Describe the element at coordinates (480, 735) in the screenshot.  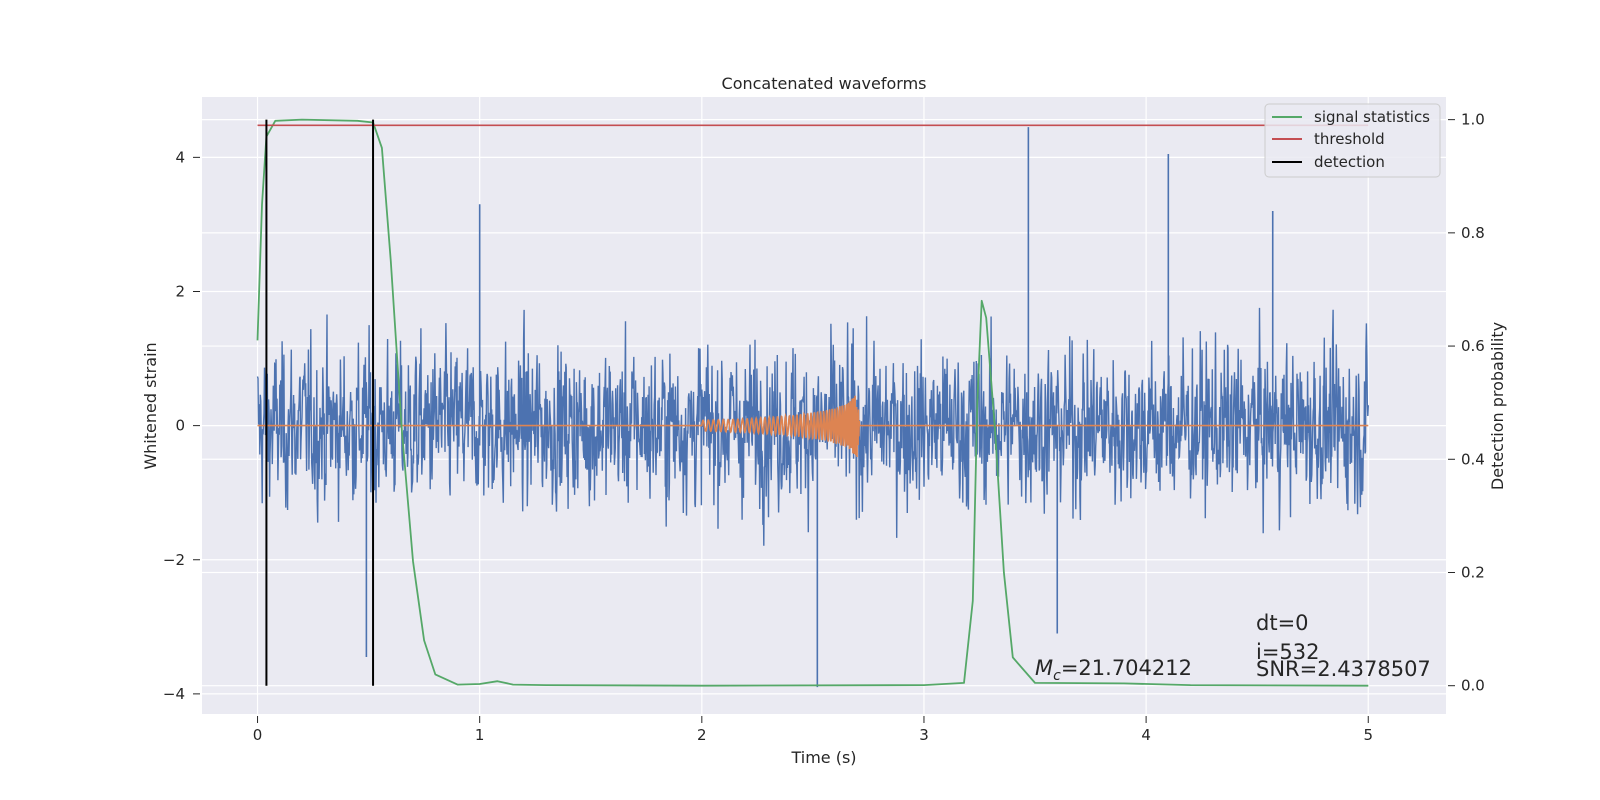
I see `x-tick-label-1: 1` at that location.